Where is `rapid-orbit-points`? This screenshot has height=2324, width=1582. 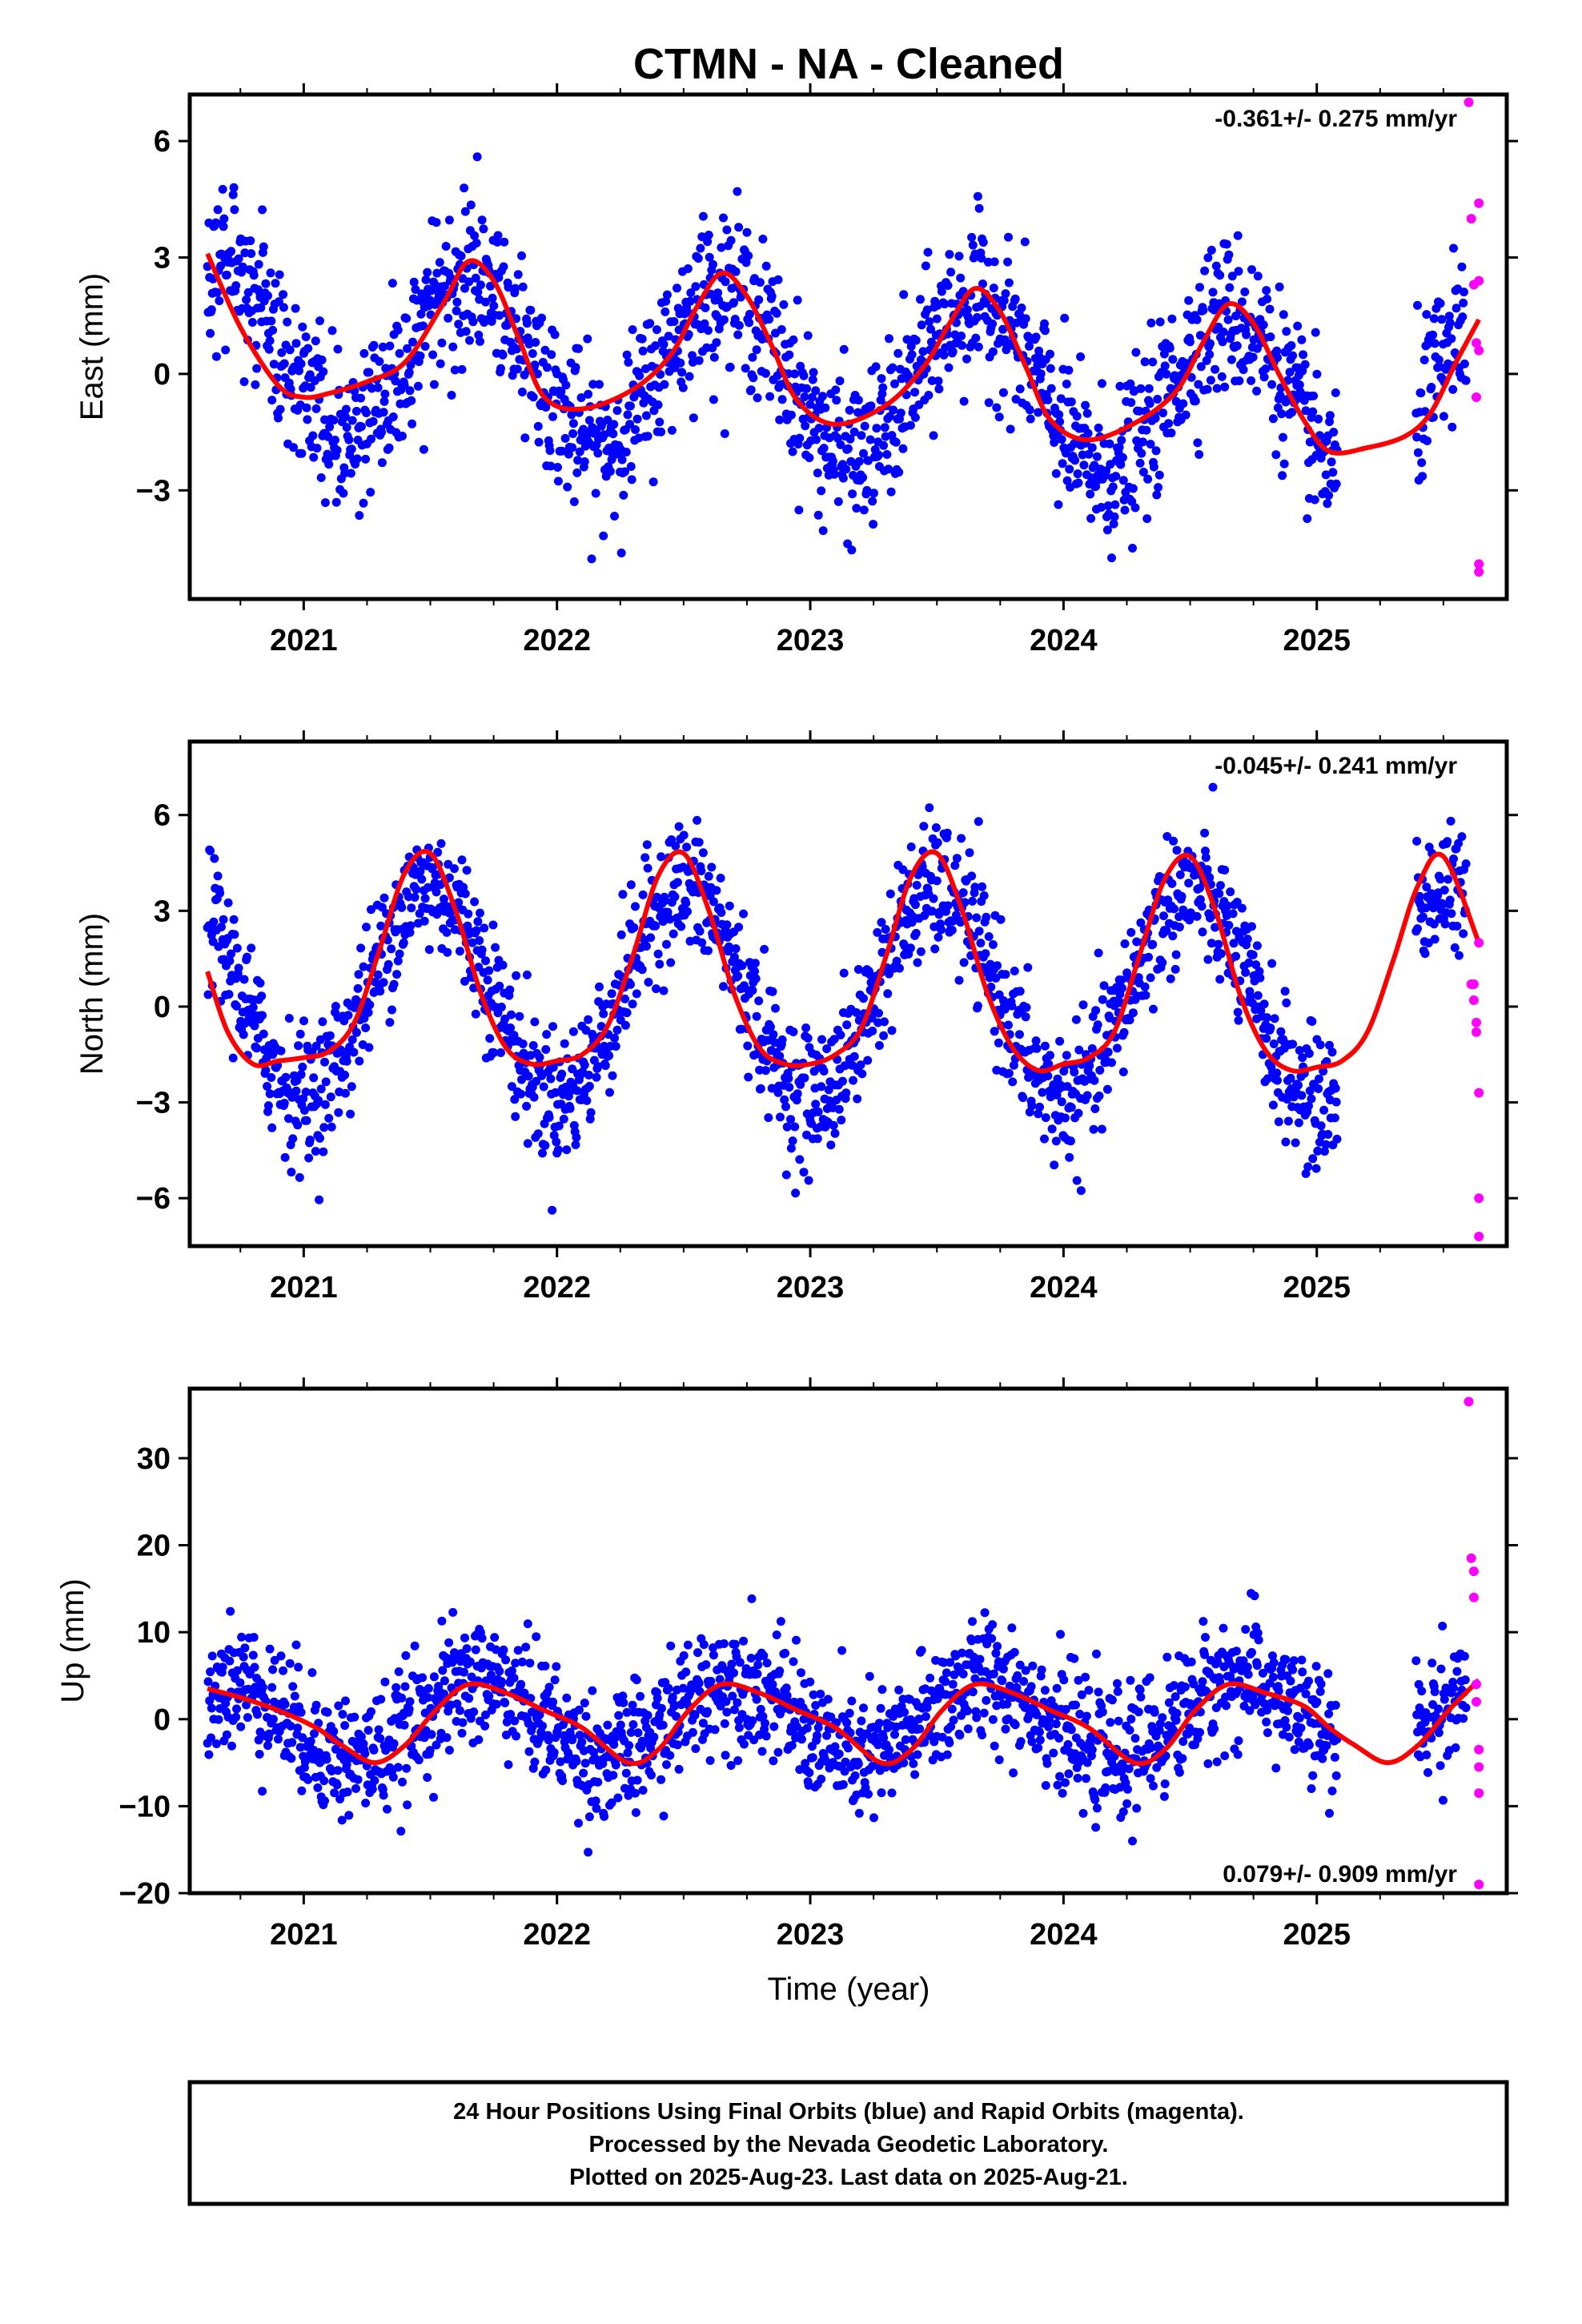 rapid-orbit-points is located at coordinates (1475, 1089).